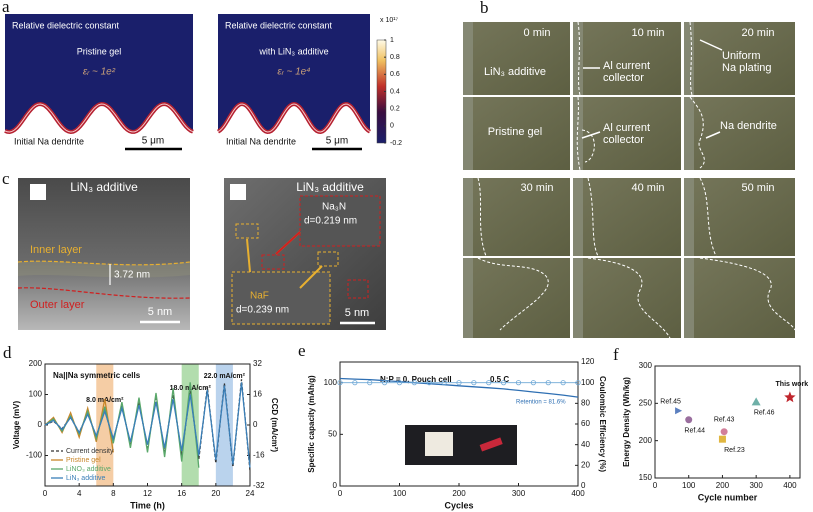 The image size is (813, 512). I want to click on inner-boundary, so click(104, 263).